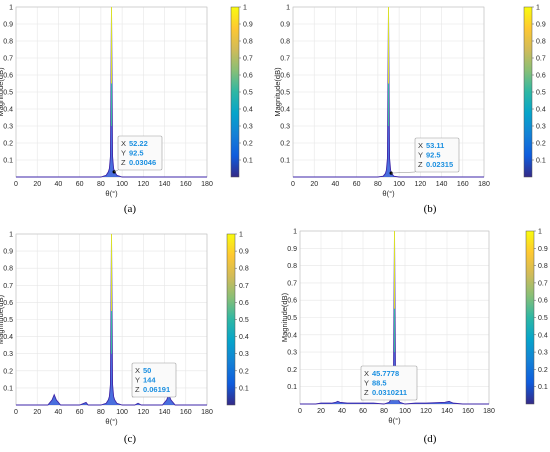  What do you see at coordinates (385, 373) in the screenshot?
I see `datatip-value: 45.7778` at bounding box center [385, 373].